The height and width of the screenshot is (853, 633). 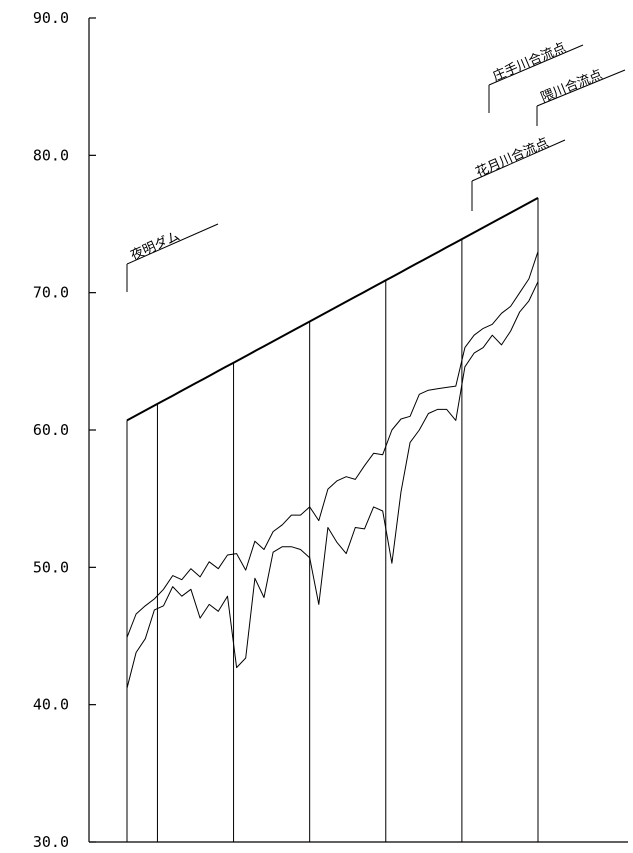 I want to click on y-tick-label: 50.0, so click(x=51, y=567).